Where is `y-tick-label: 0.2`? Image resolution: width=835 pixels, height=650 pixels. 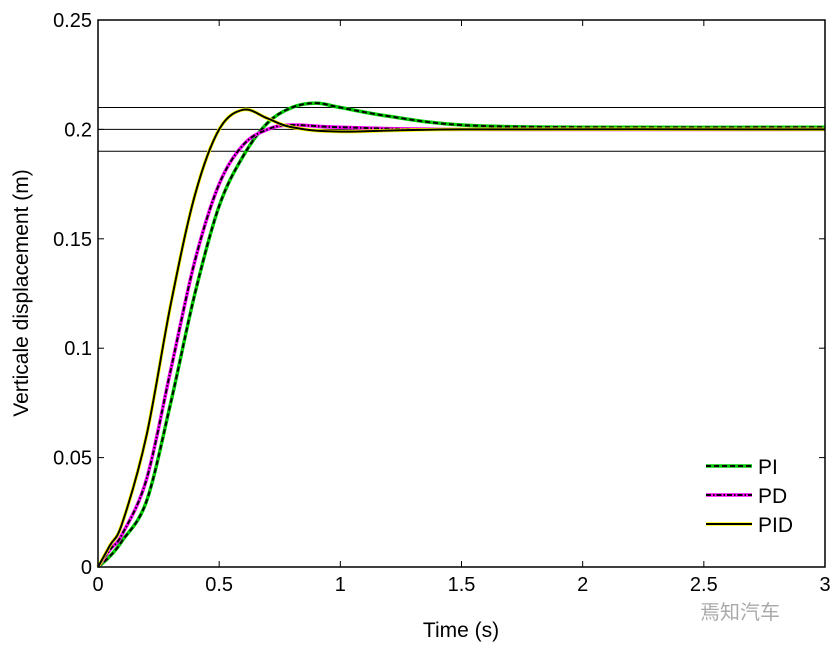 y-tick-label: 0.2 is located at coordinates (78, 130).